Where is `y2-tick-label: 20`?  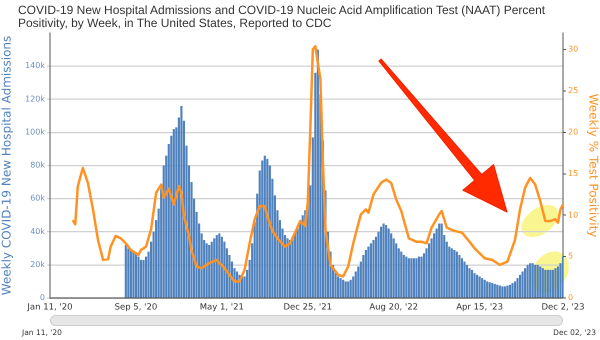 y2-tick-label: 20 is located at coordinates (573, 131).